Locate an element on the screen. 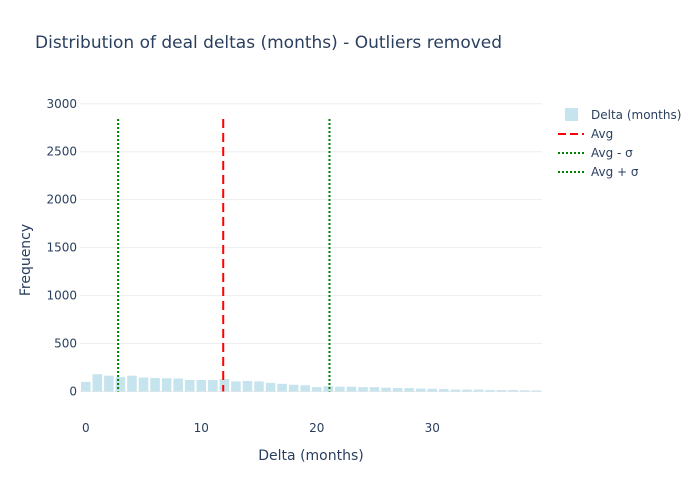  y-tick-label: 0 is located at coordinates (73, 391).